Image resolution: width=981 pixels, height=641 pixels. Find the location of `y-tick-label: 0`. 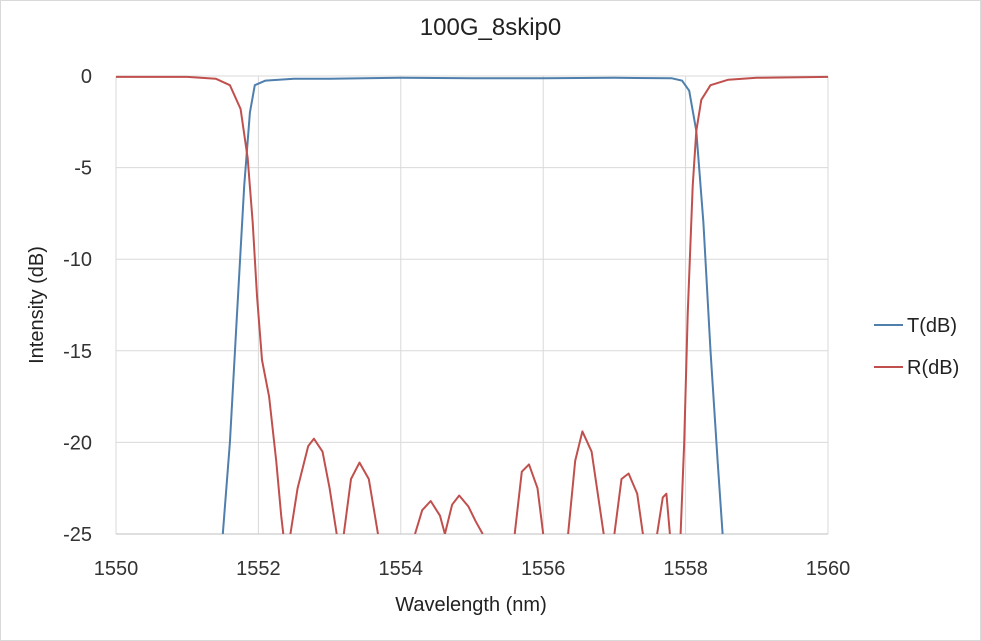

y-tick-label: 0 is located at coordinates (86, 77).